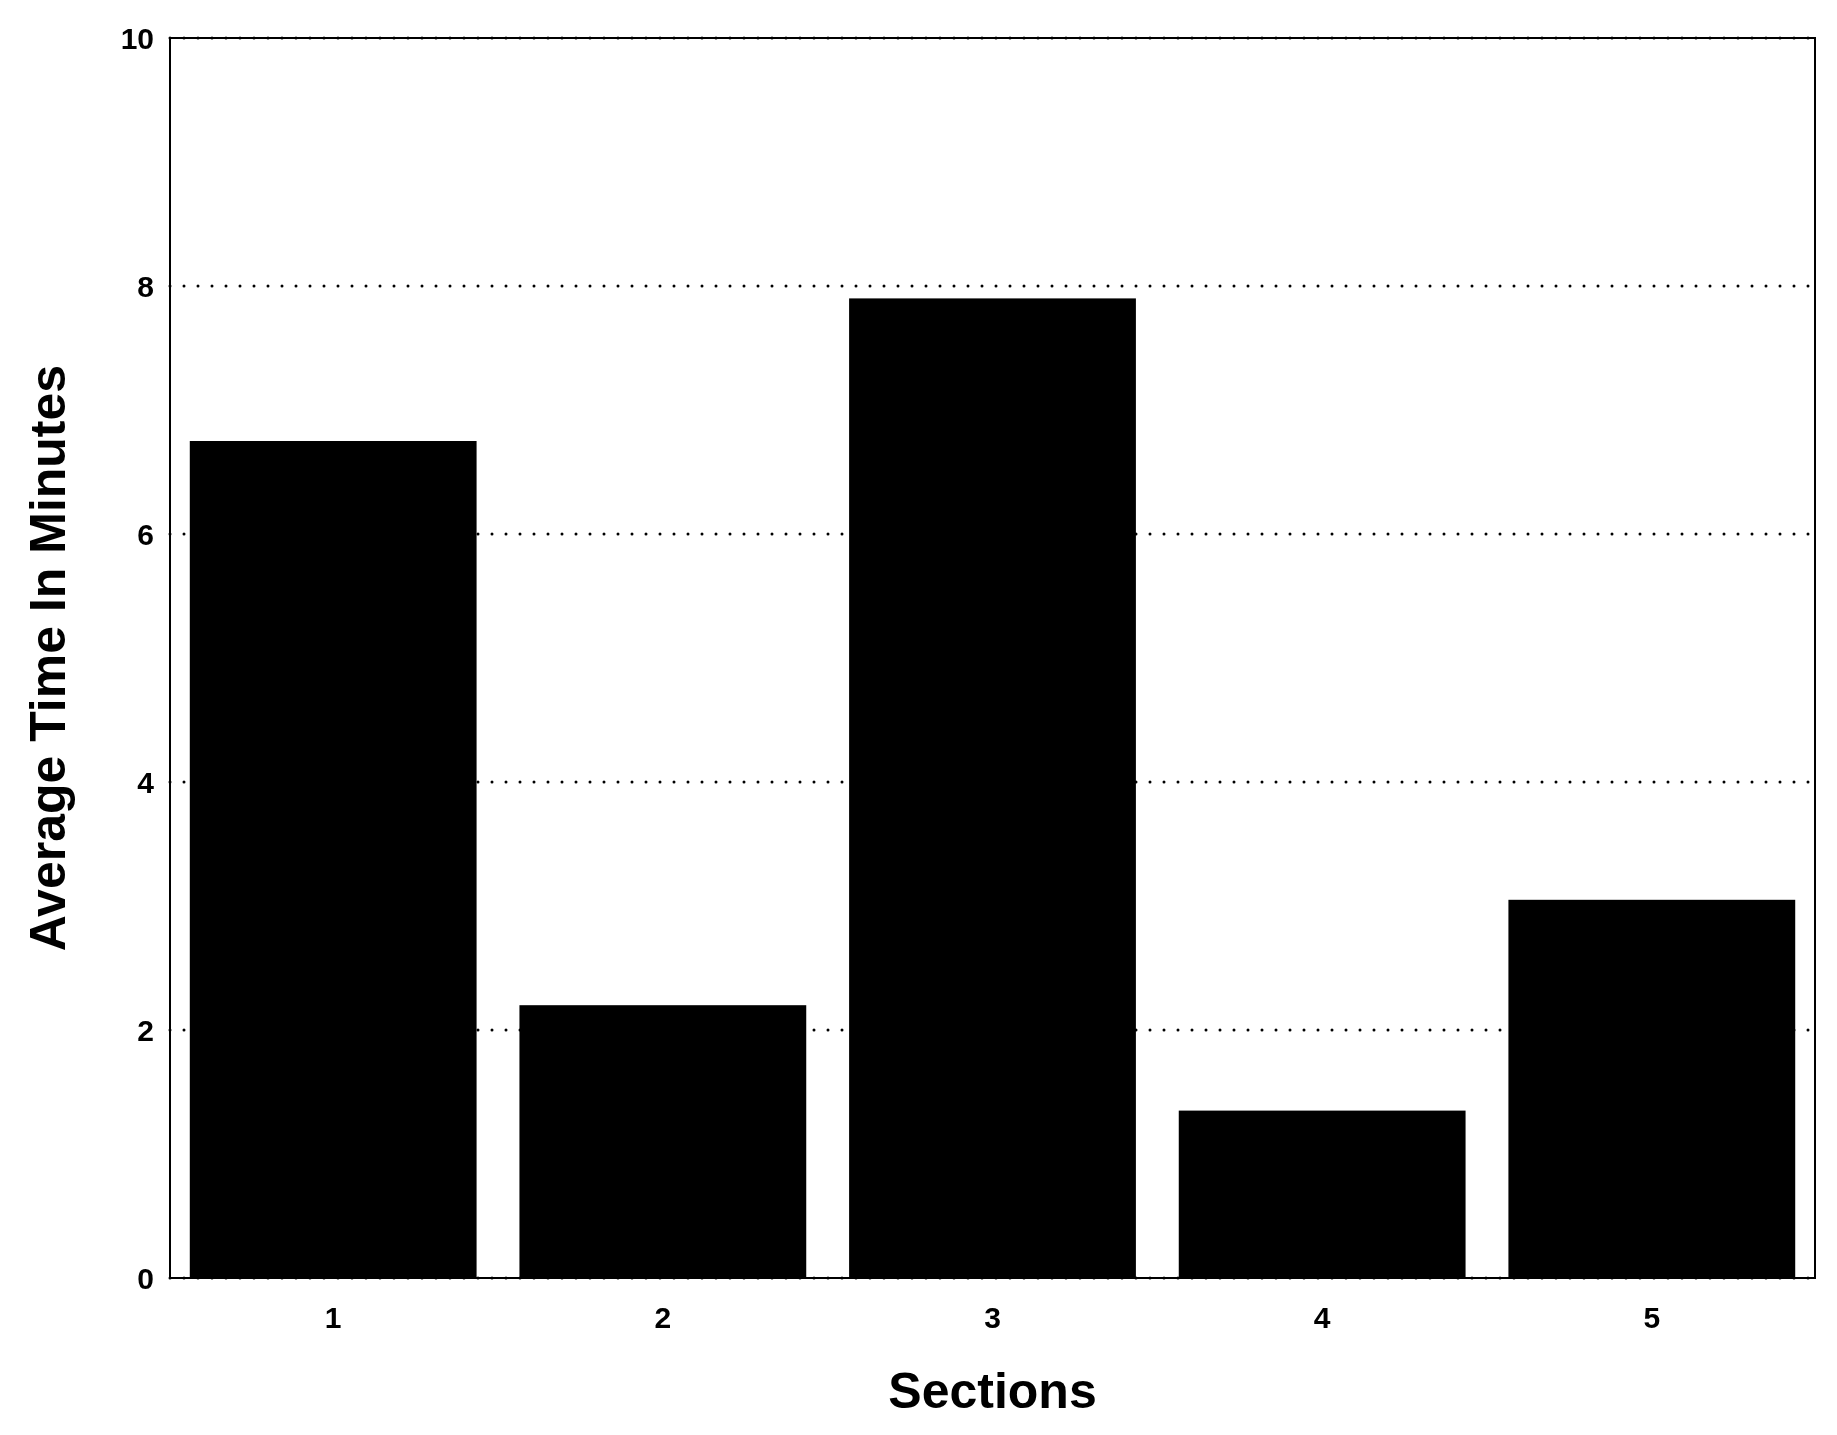 The height and width of the screenshot is (1435, 1837). Describe the element at coordinates (333, 1317) in the screenshot. I see `x-tick-label: 1` at that location.